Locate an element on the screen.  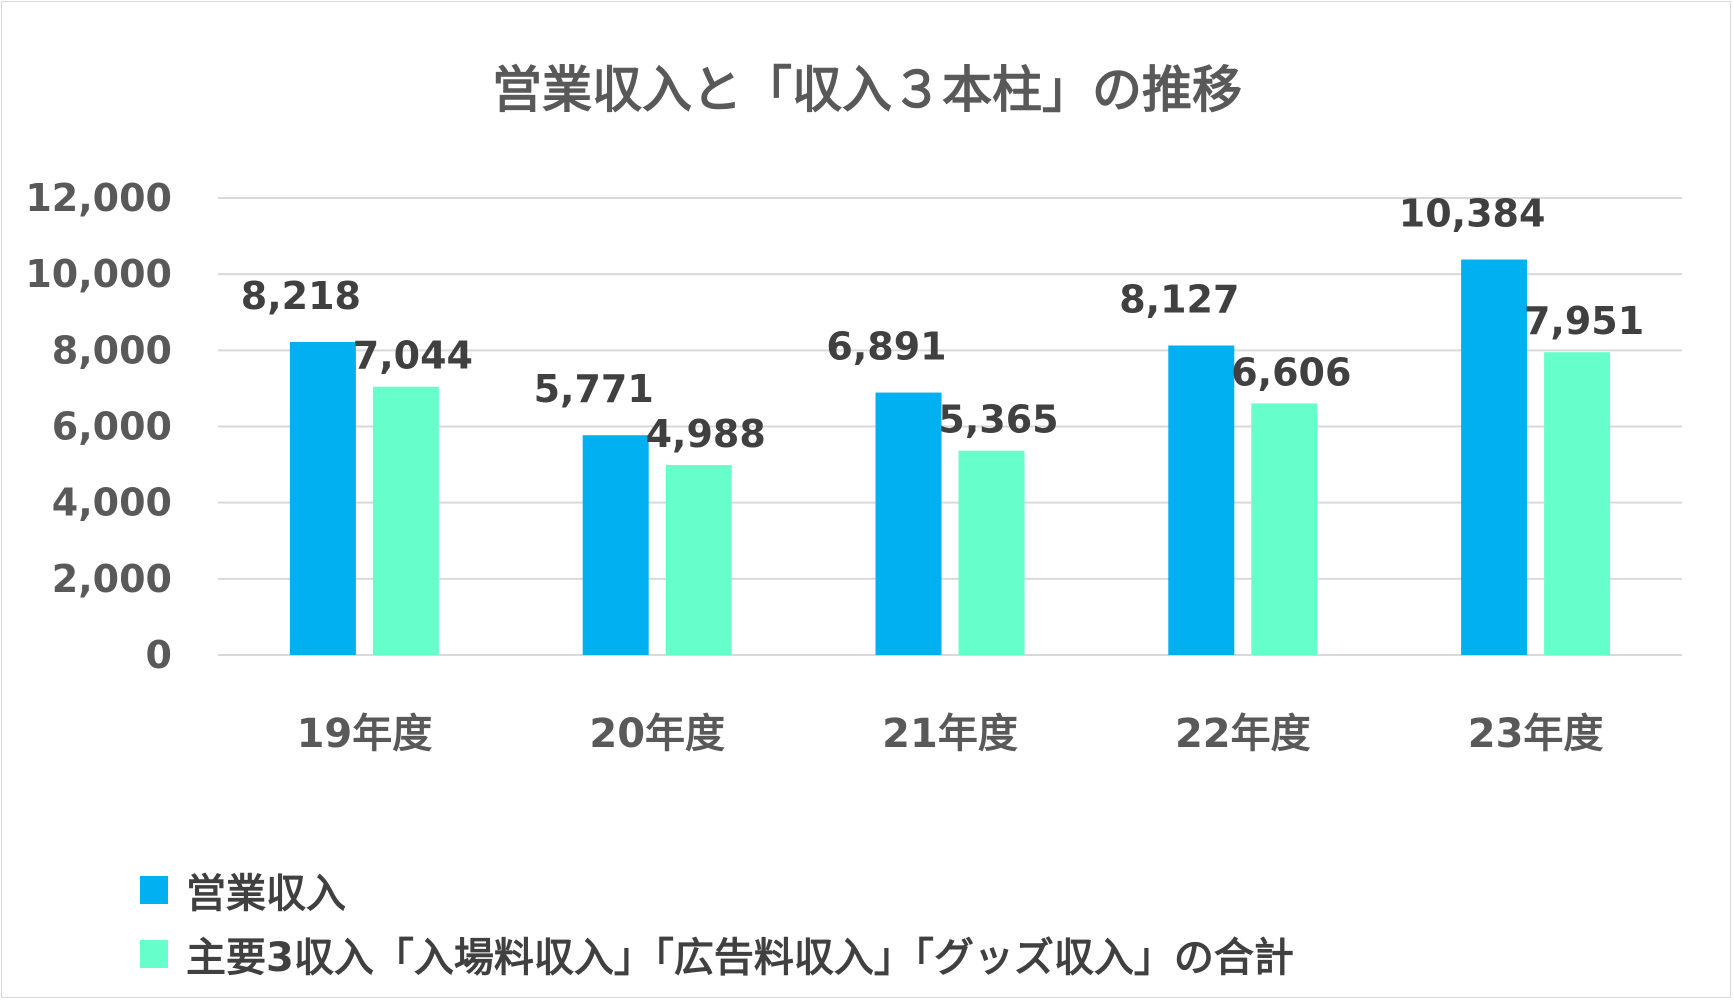
data-label: 7,951 is located at coordinates (1584, 321).